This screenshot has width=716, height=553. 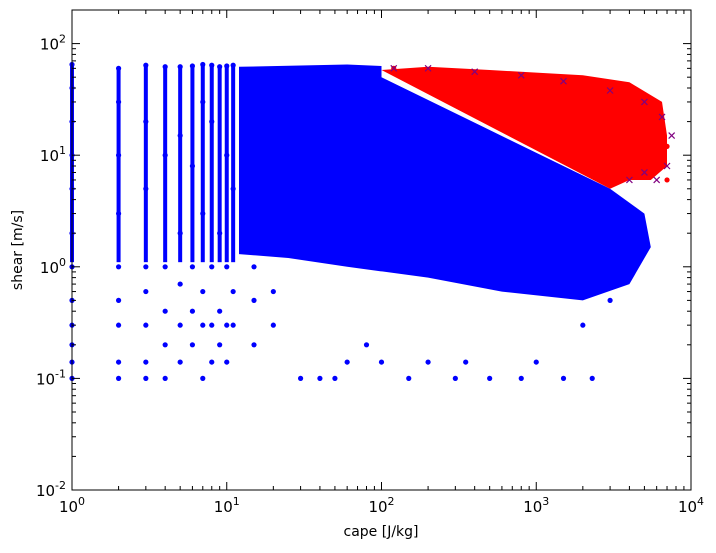 What do you see at coordinates (18, 250) in the screenshot?
I see `y-axis-label: shear [m/s]` at bounding box center [18, 250].